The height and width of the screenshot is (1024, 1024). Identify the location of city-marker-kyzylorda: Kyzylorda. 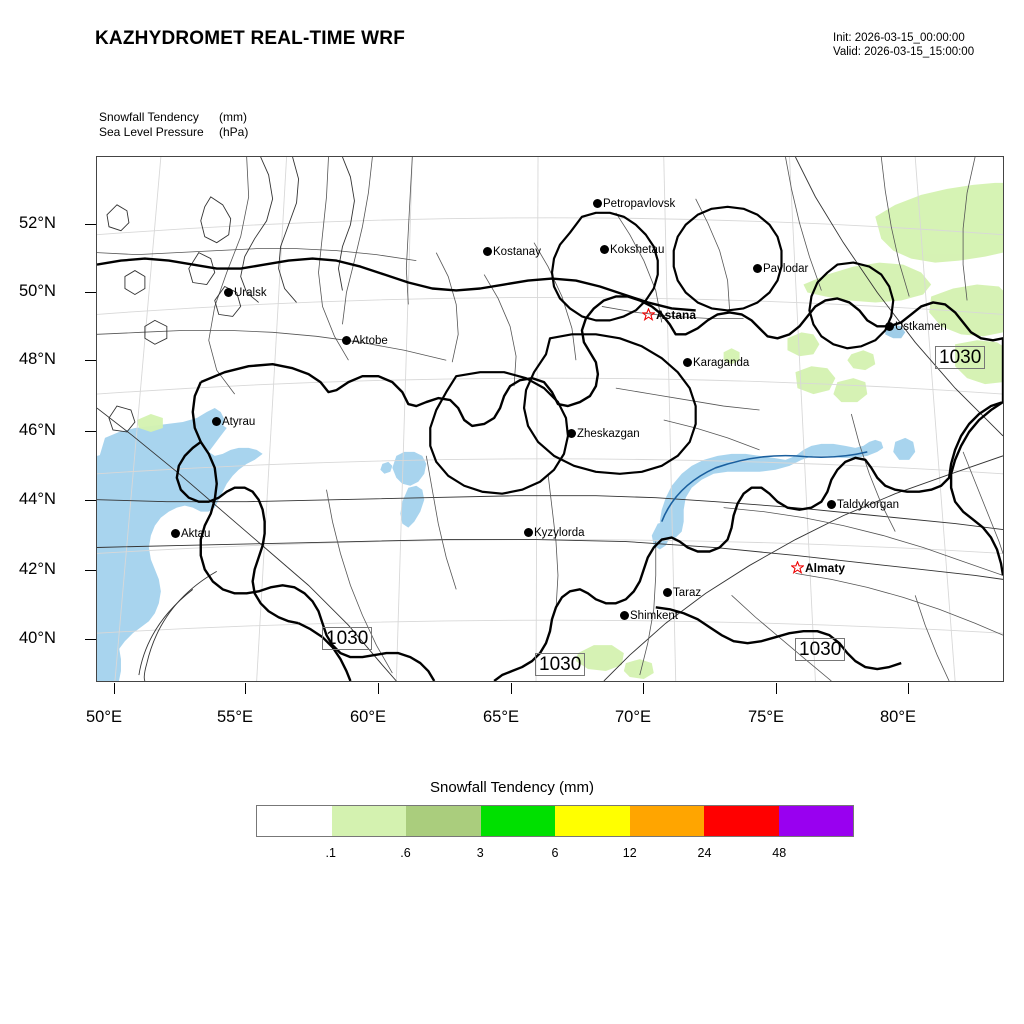
(554, 533).